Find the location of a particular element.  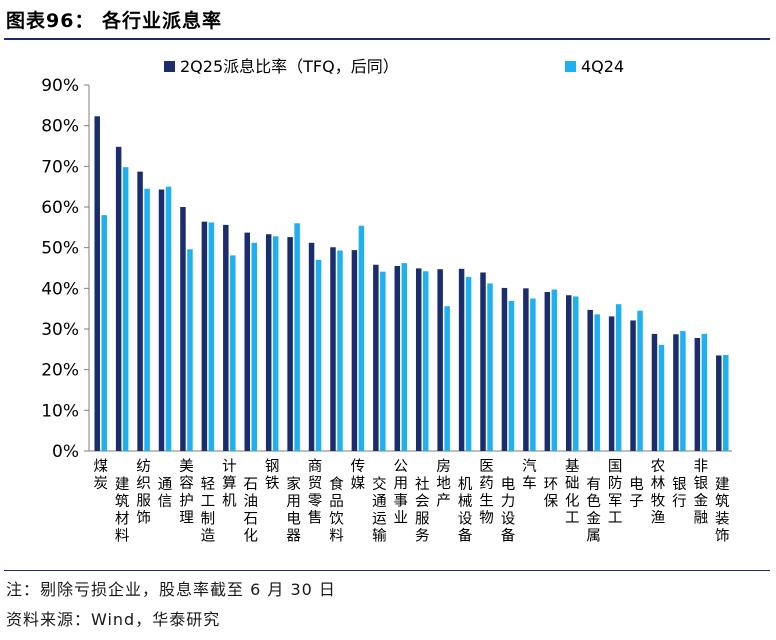

x-category-label: 传媒 is located at coordinates (358, 475).